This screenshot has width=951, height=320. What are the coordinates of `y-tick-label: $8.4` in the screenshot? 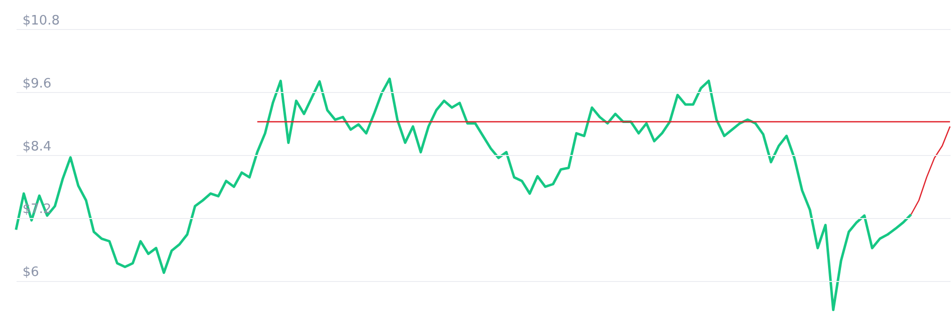 It's located at (37, 146).